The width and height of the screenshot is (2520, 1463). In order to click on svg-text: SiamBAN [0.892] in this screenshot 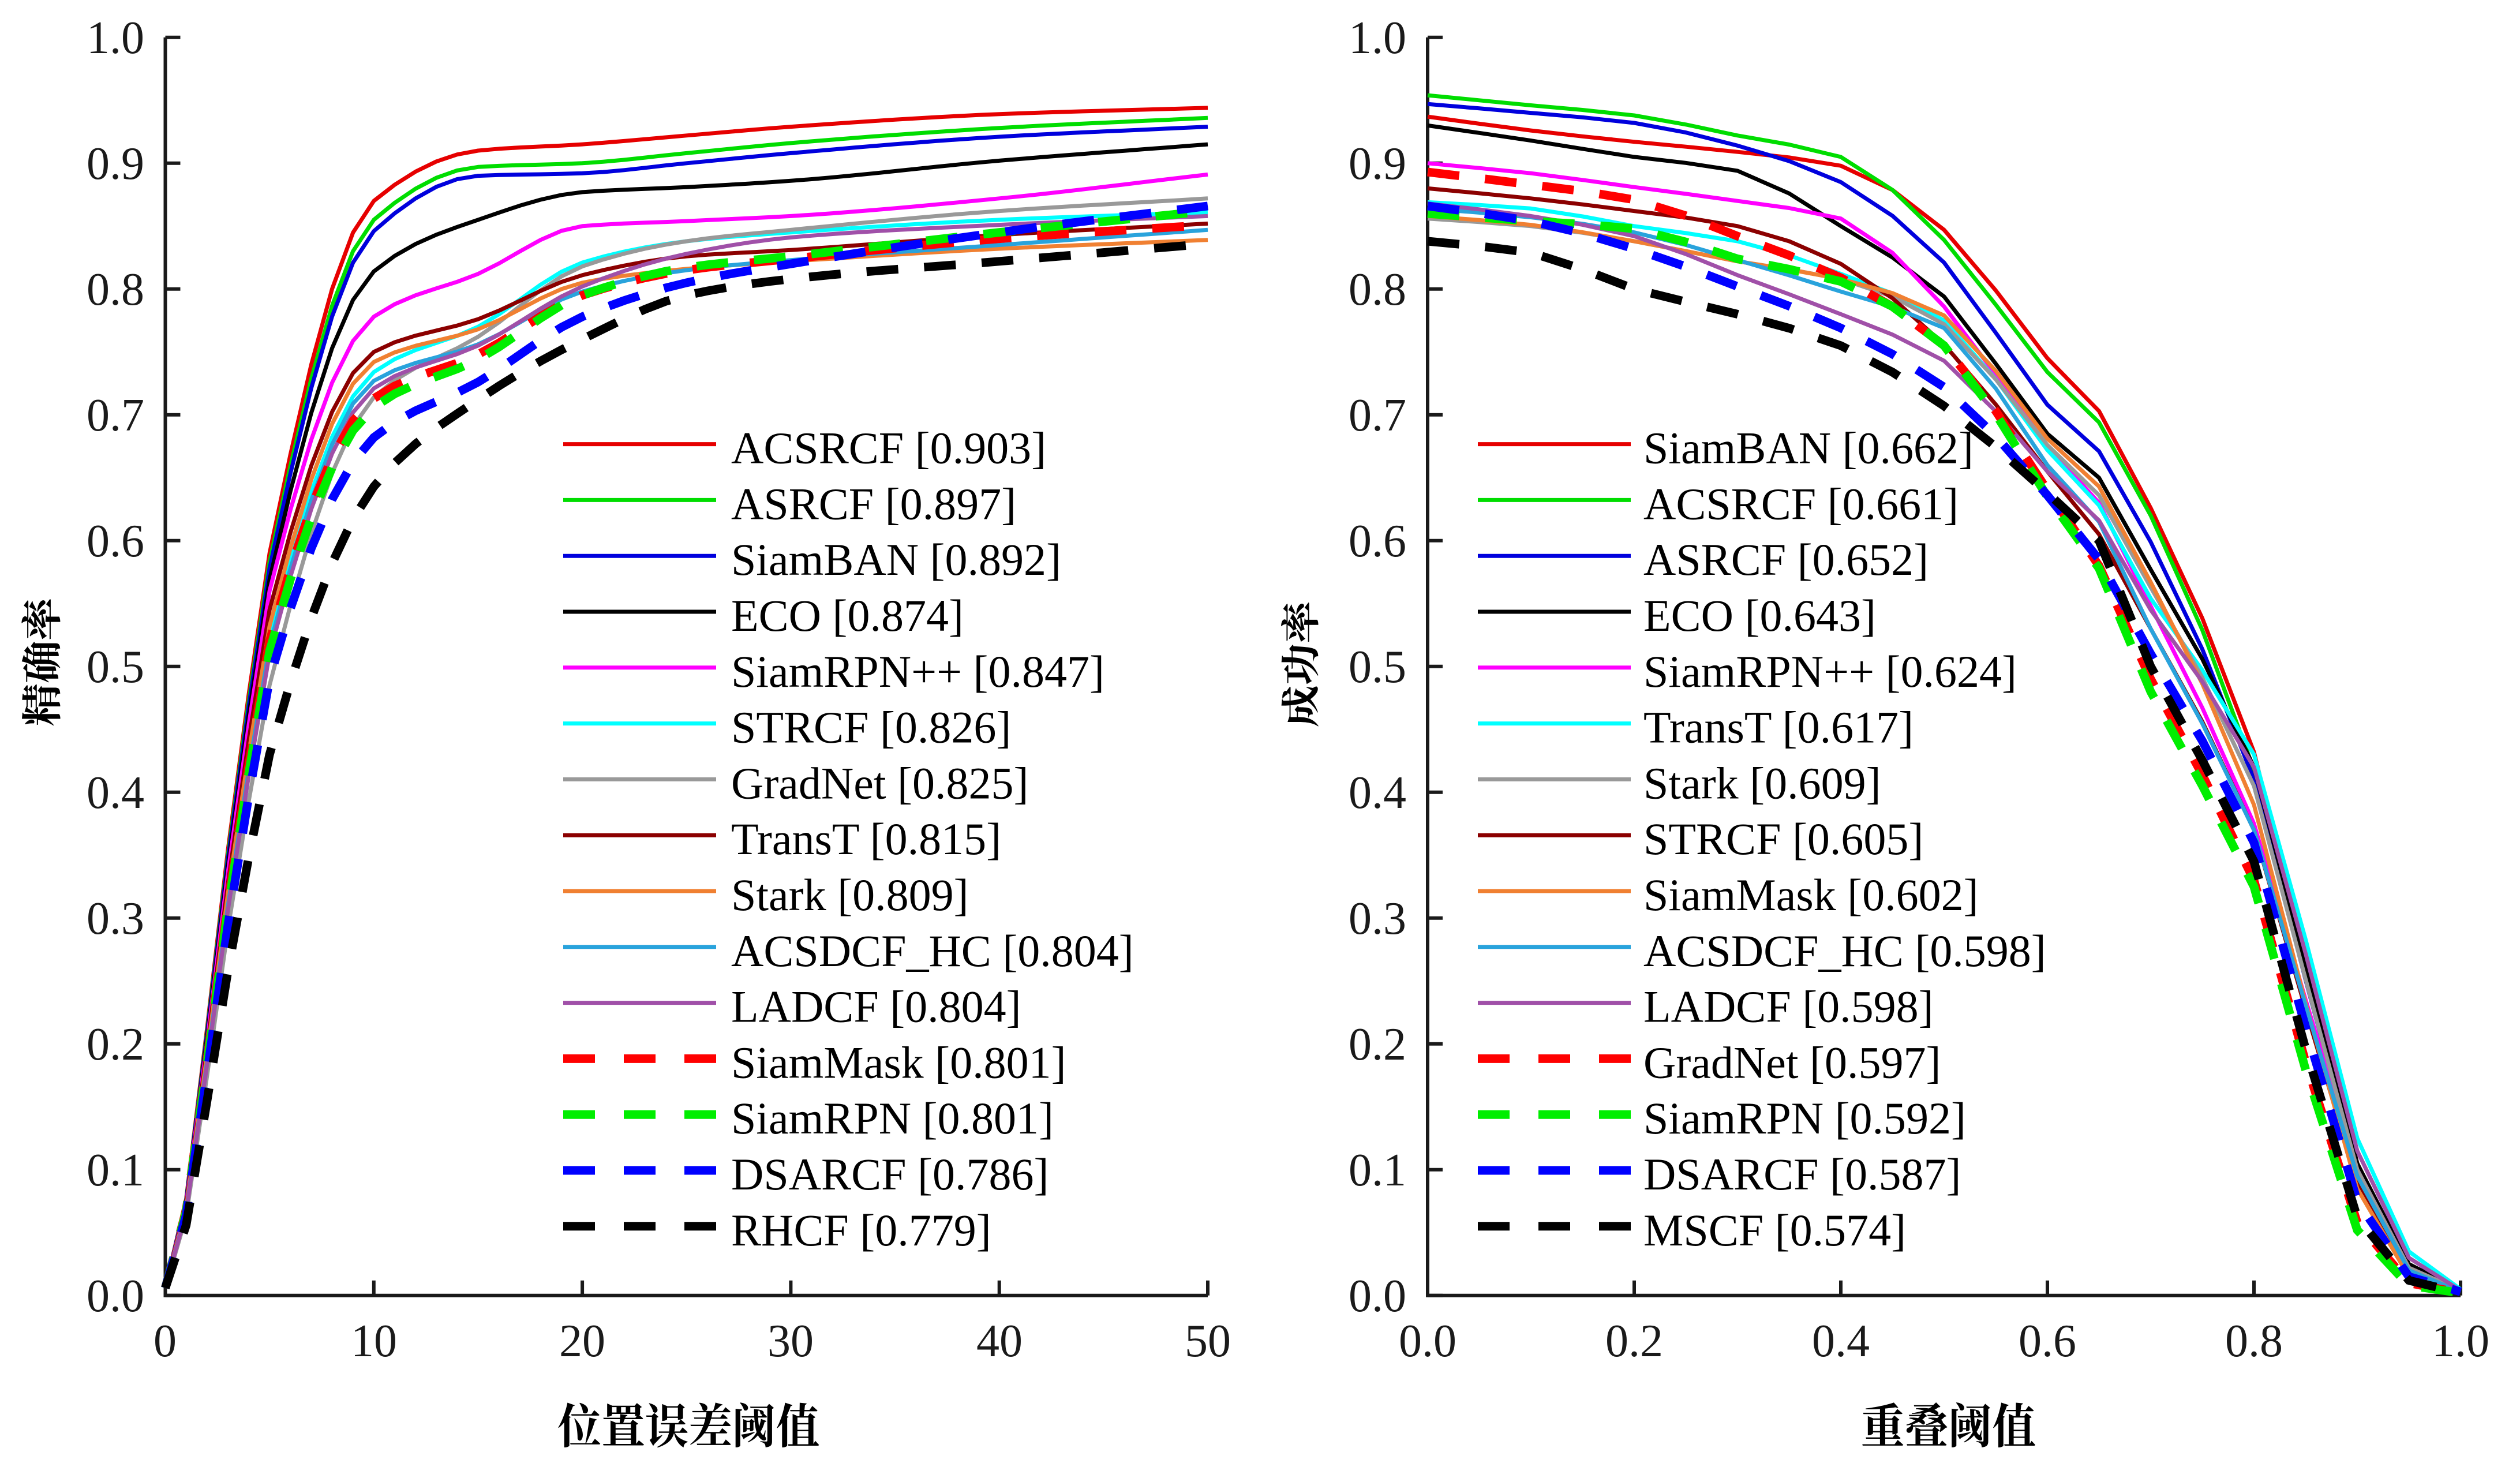, I will do `click(896, 559)`.